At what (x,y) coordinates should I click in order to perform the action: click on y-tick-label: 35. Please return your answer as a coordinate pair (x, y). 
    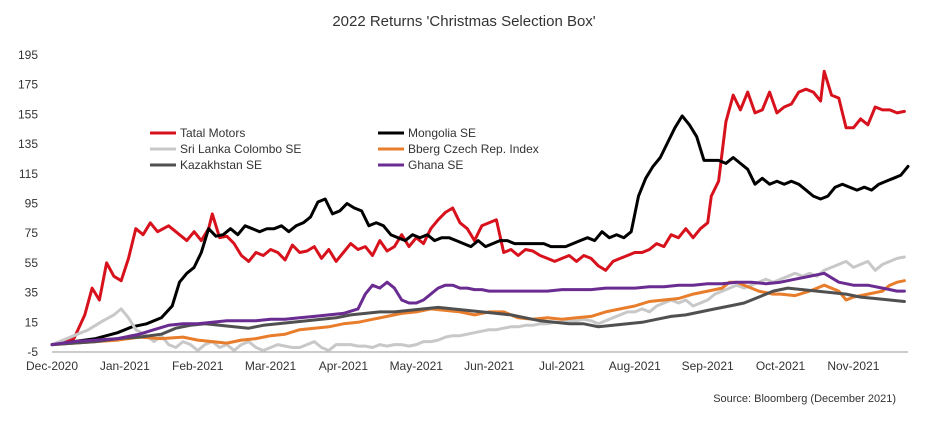
    Looking at the image, I should click on (32, 293).